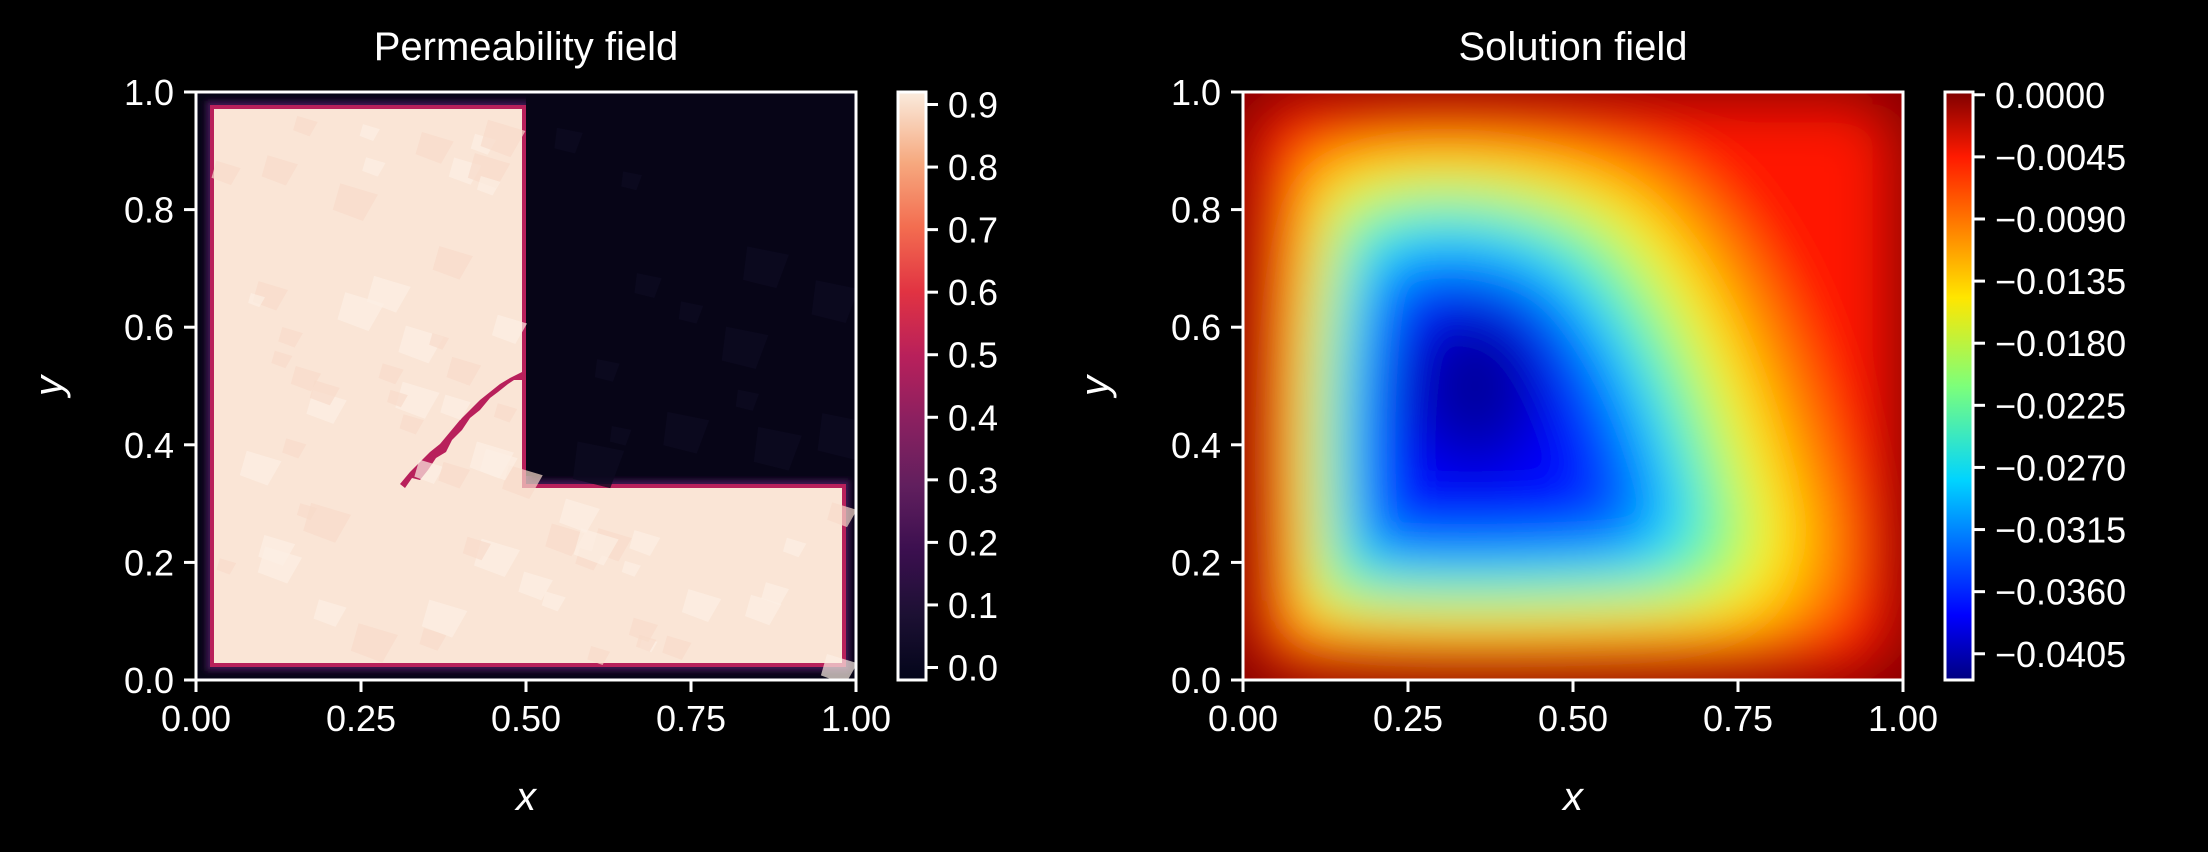 The height and width of the screenshot is (852, 2208). Describe the element at coordinates (2060, 530) in the screenshot. I see `colorbar-tick-label: −0.0315` at that location.